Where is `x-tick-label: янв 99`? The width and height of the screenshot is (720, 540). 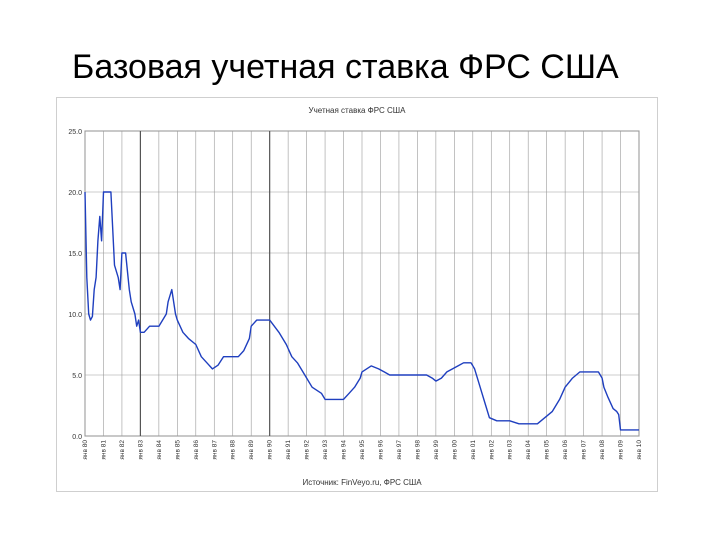
x-tick-label: янв 99 is located at coordinates (436, 450).